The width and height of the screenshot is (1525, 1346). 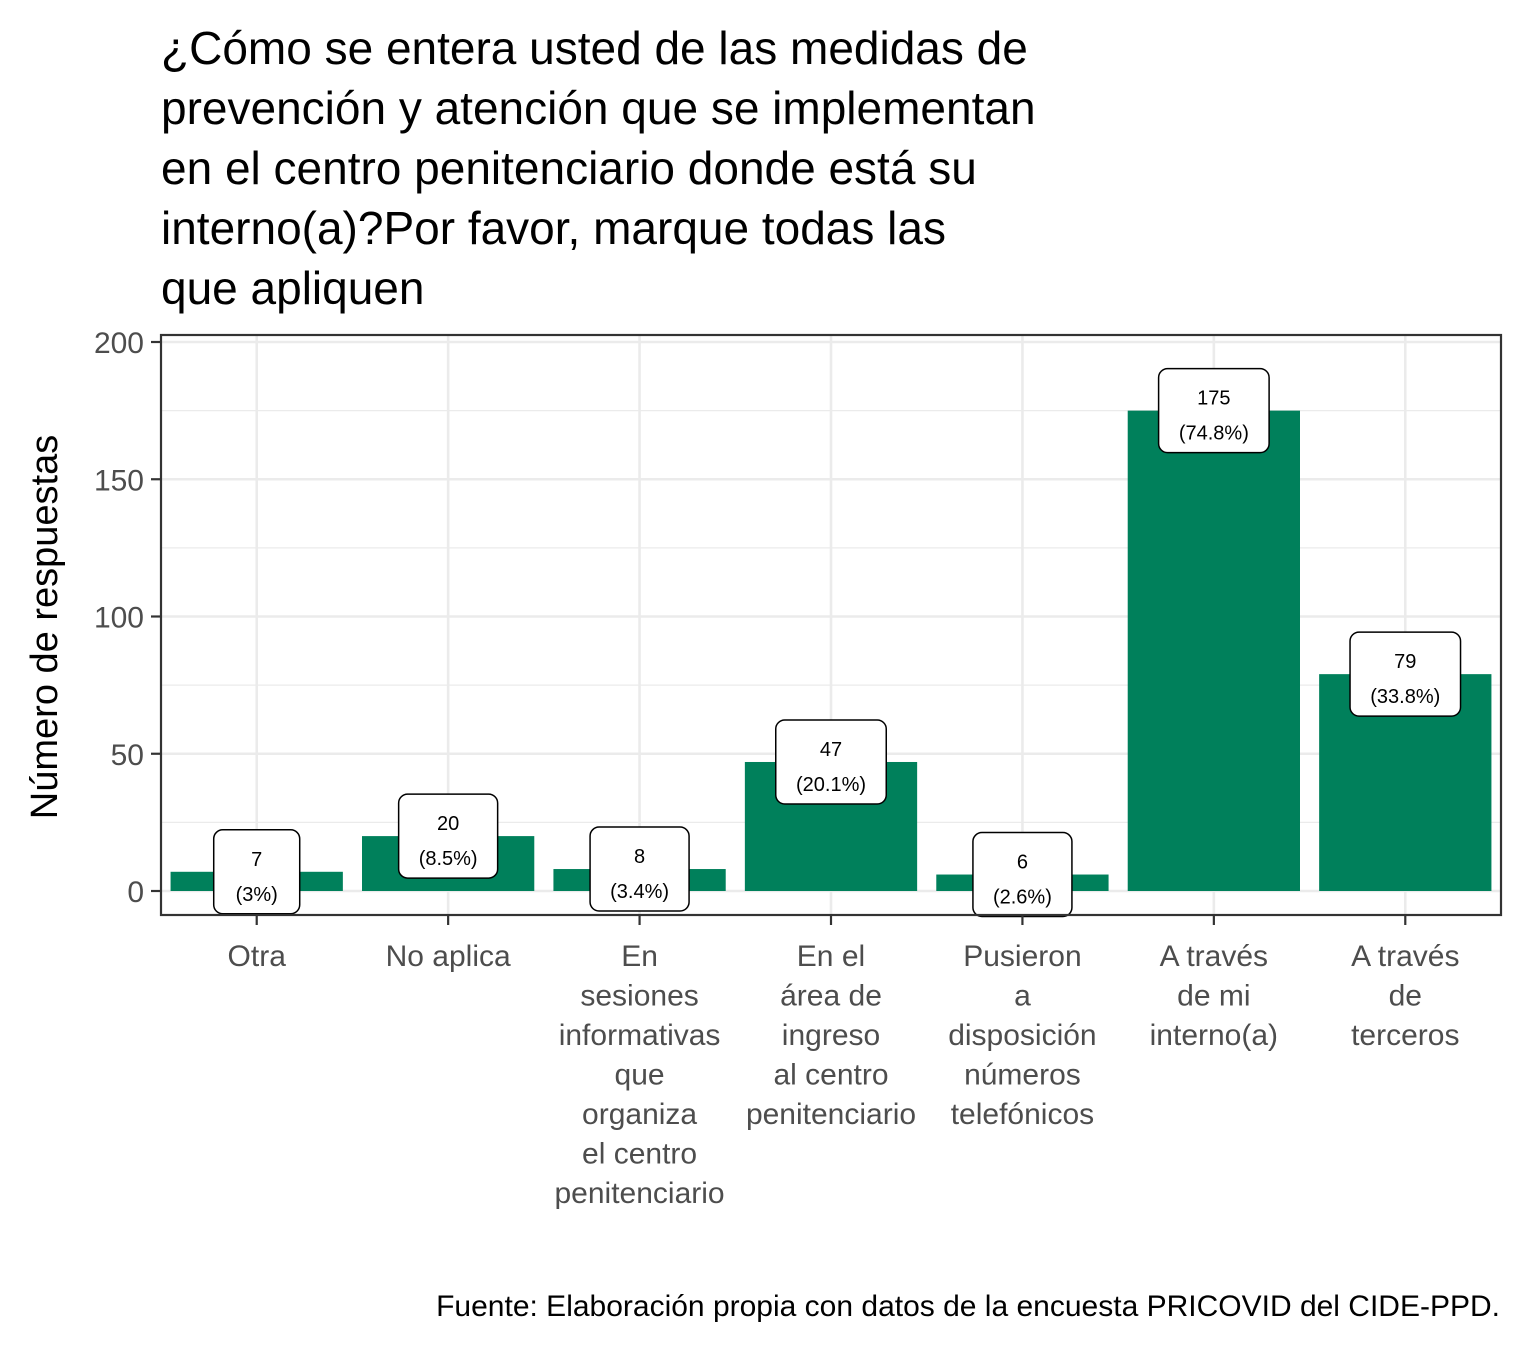 I want to click on bar-label: 79 (33.8%), so click(x=1405, y=674).